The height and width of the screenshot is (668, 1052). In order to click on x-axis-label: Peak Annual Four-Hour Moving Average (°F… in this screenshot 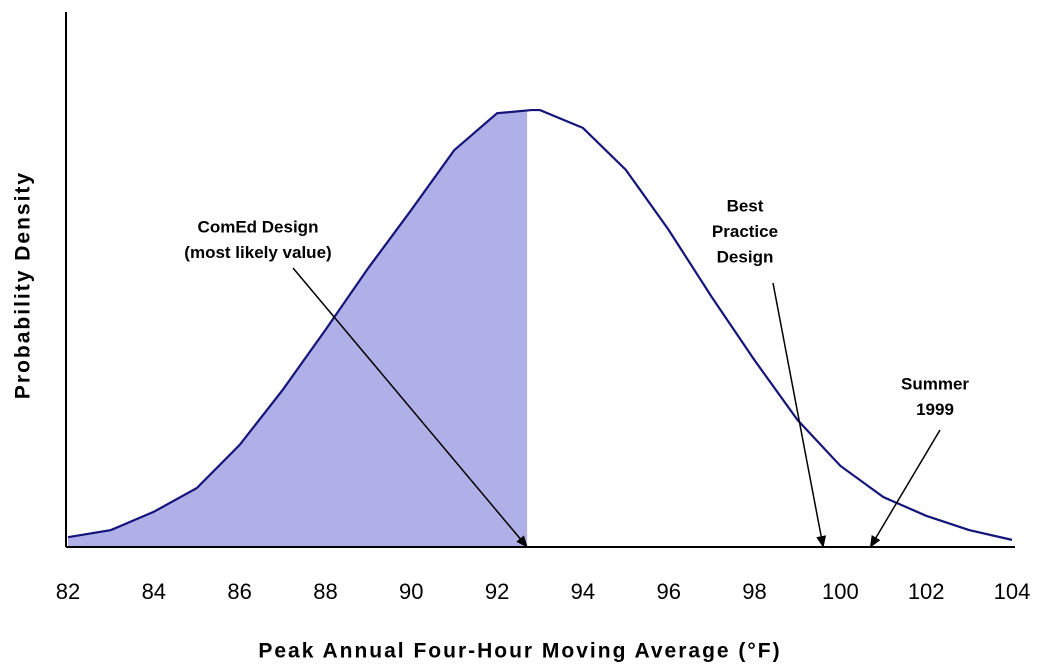, I will do `click(519, 651)`.